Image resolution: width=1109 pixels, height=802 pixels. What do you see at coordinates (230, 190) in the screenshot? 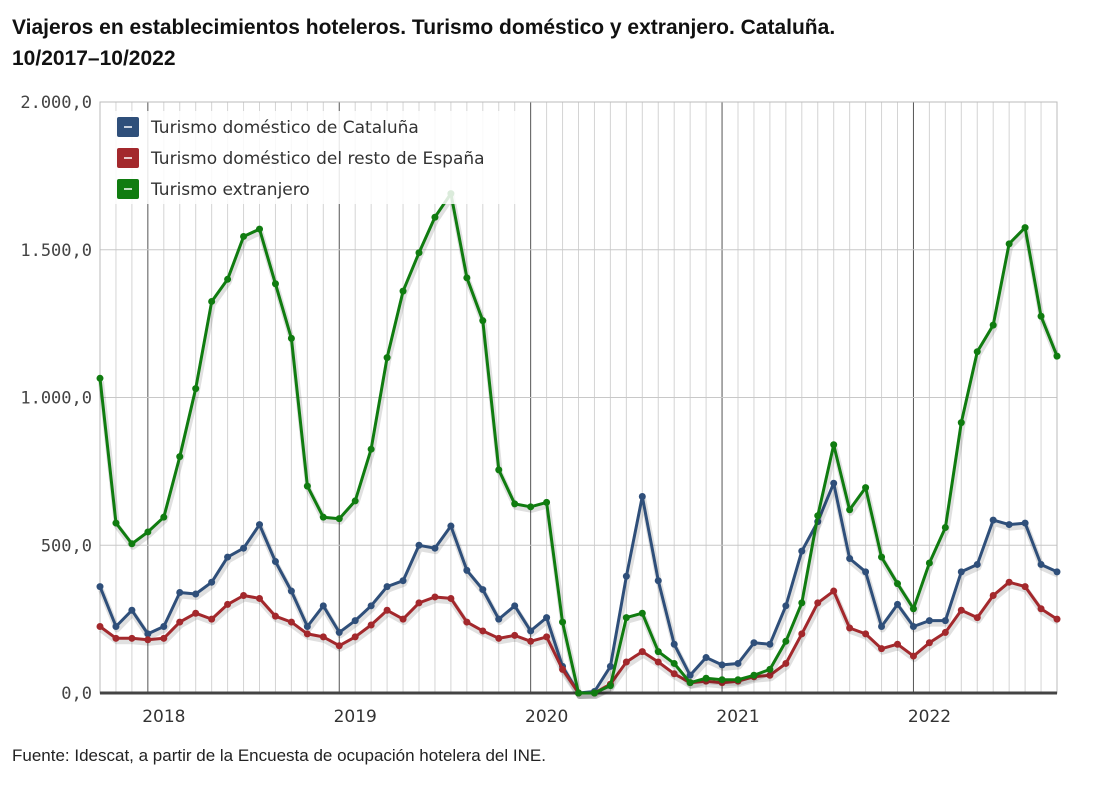
I see `legend-label: Turismo extranjero` at bounding box center [230, 190].